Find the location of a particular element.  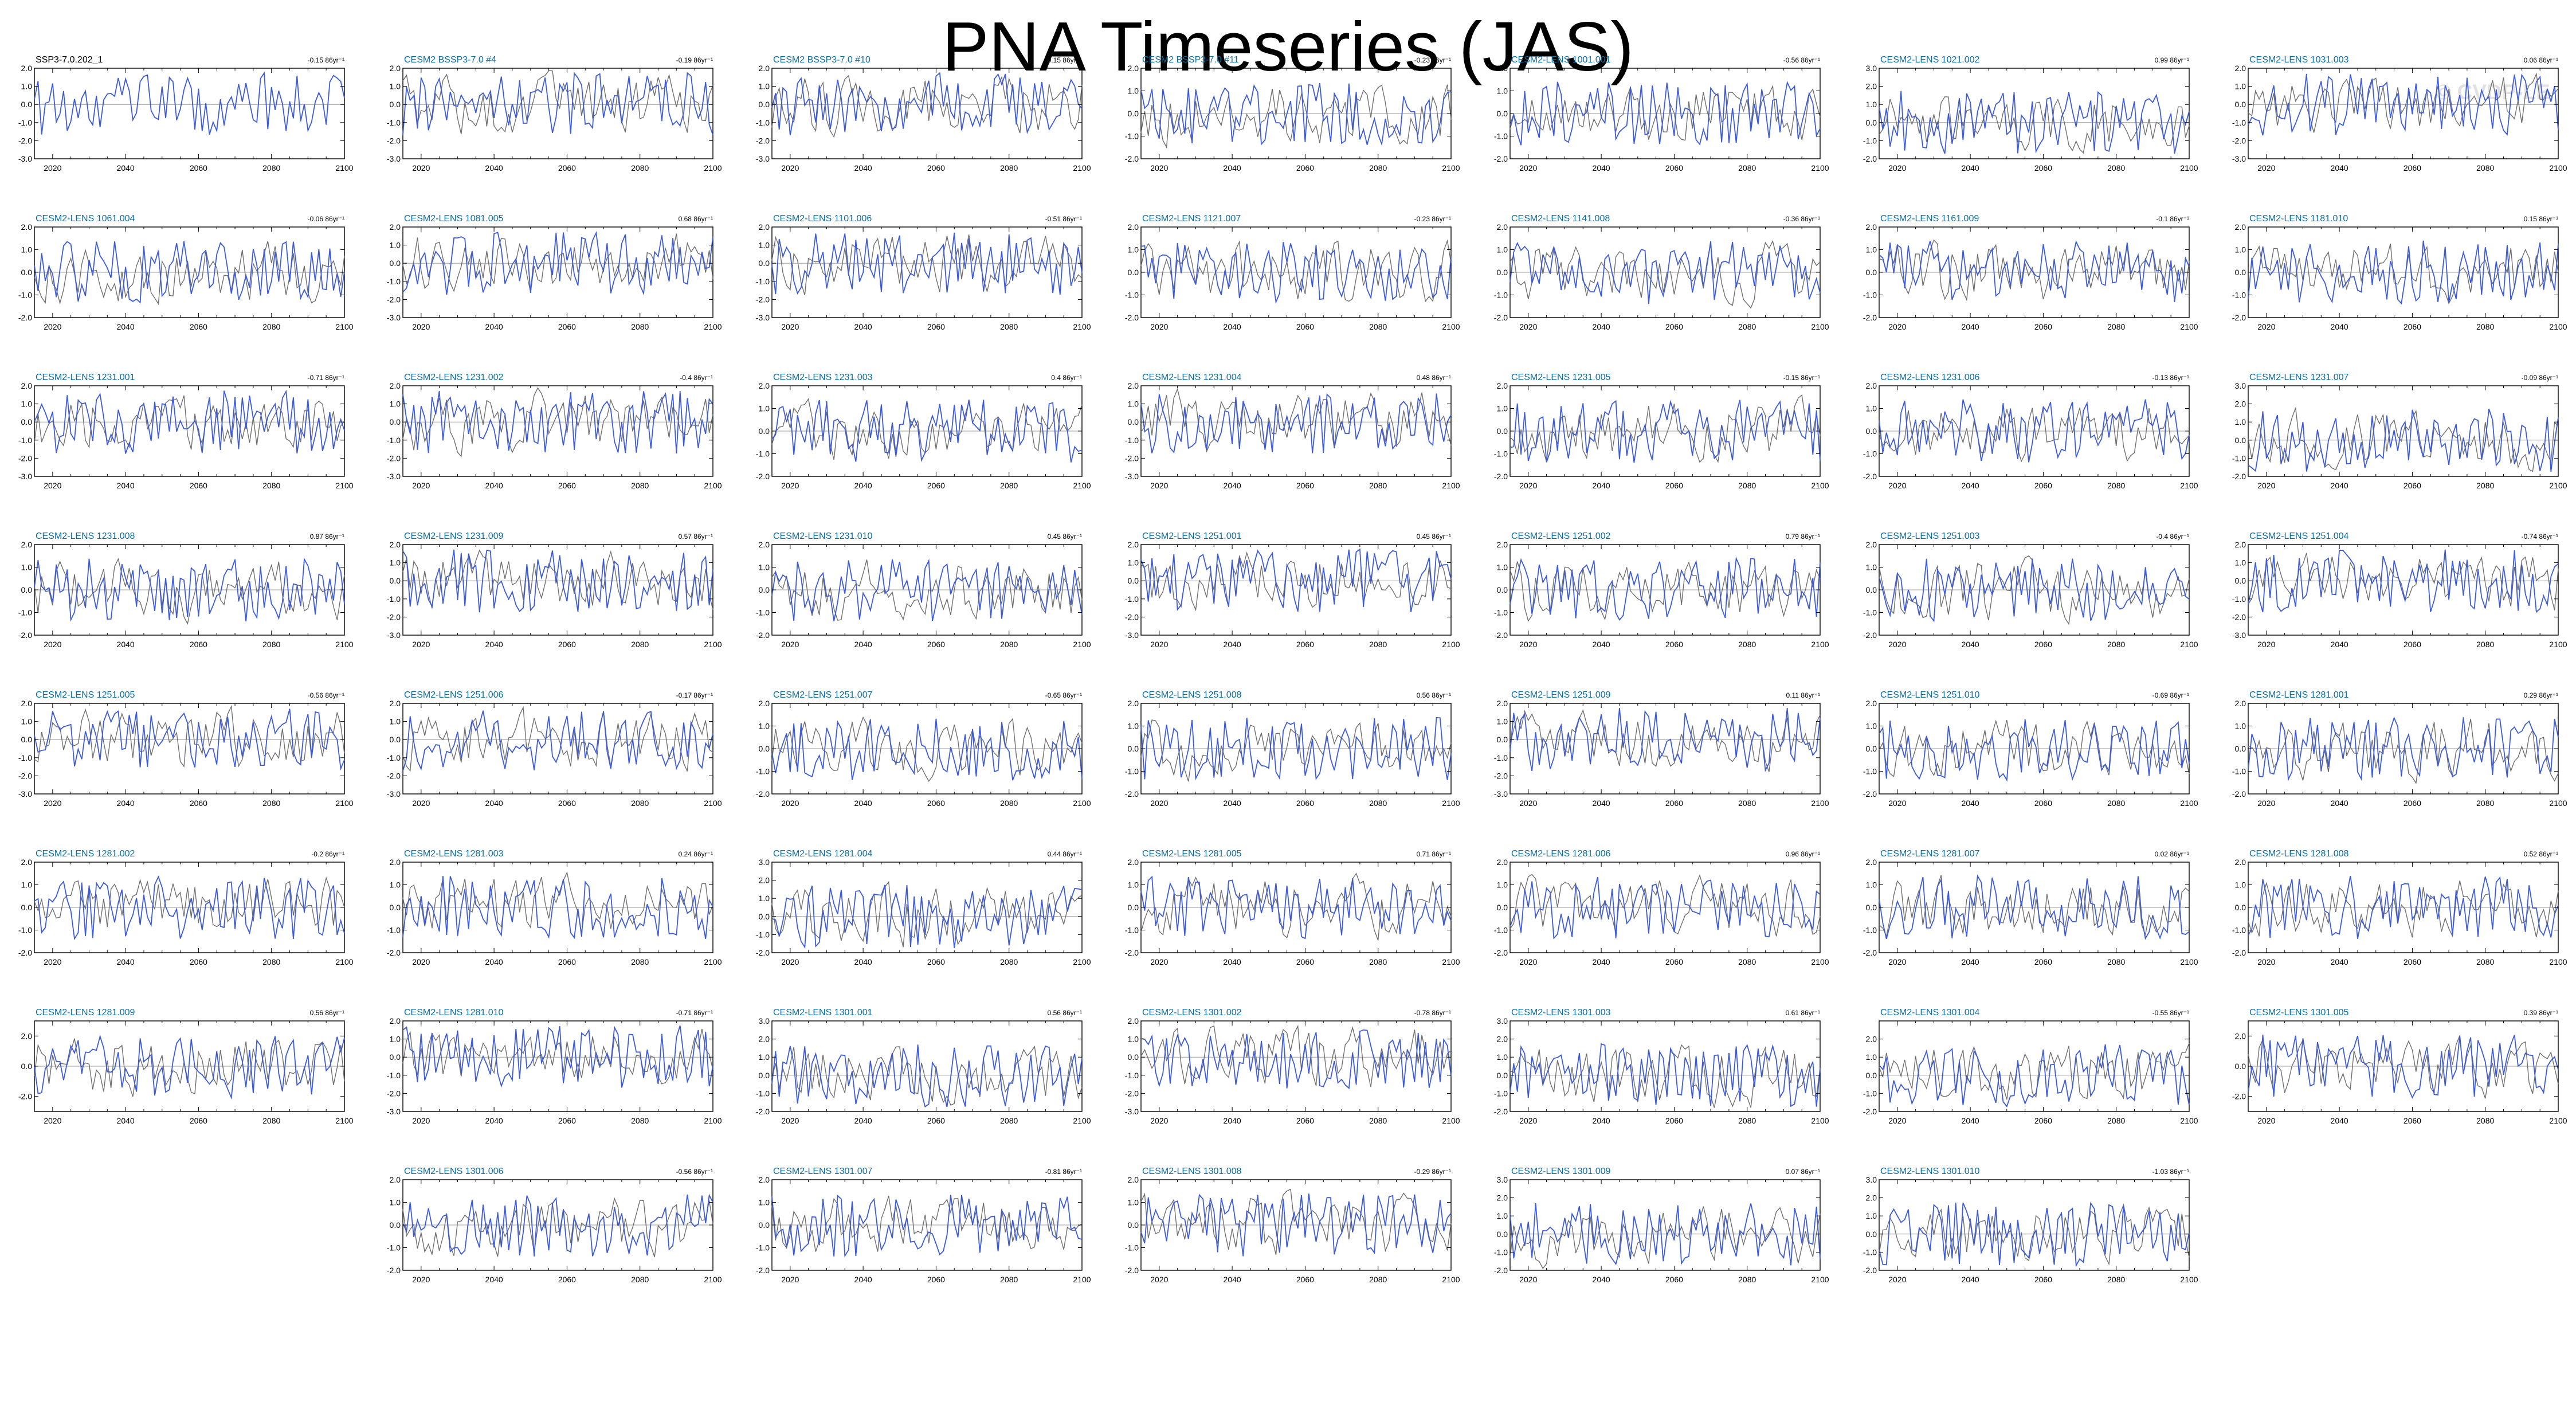

panel-title: CESM2-LENS 1231.003 is located at coordinates (823, 377).